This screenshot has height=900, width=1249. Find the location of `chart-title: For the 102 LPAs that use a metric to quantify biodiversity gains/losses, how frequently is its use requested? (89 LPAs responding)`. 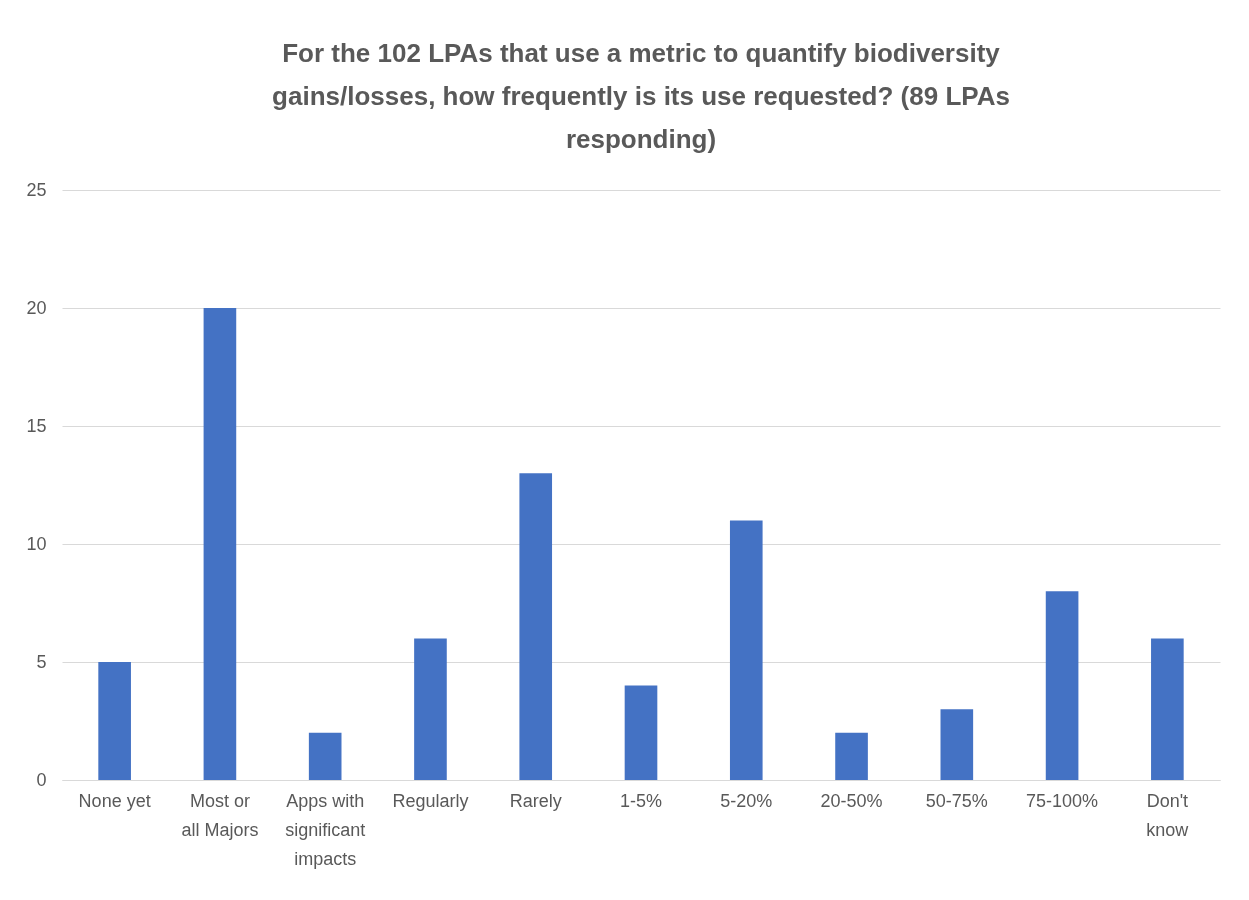

chart-title: For the 102 LPAs that use a metric to quantify biodiversity gains/losses, how frequently is its use requested? (89 LPAs responding) is located at coordinates (641, 96).